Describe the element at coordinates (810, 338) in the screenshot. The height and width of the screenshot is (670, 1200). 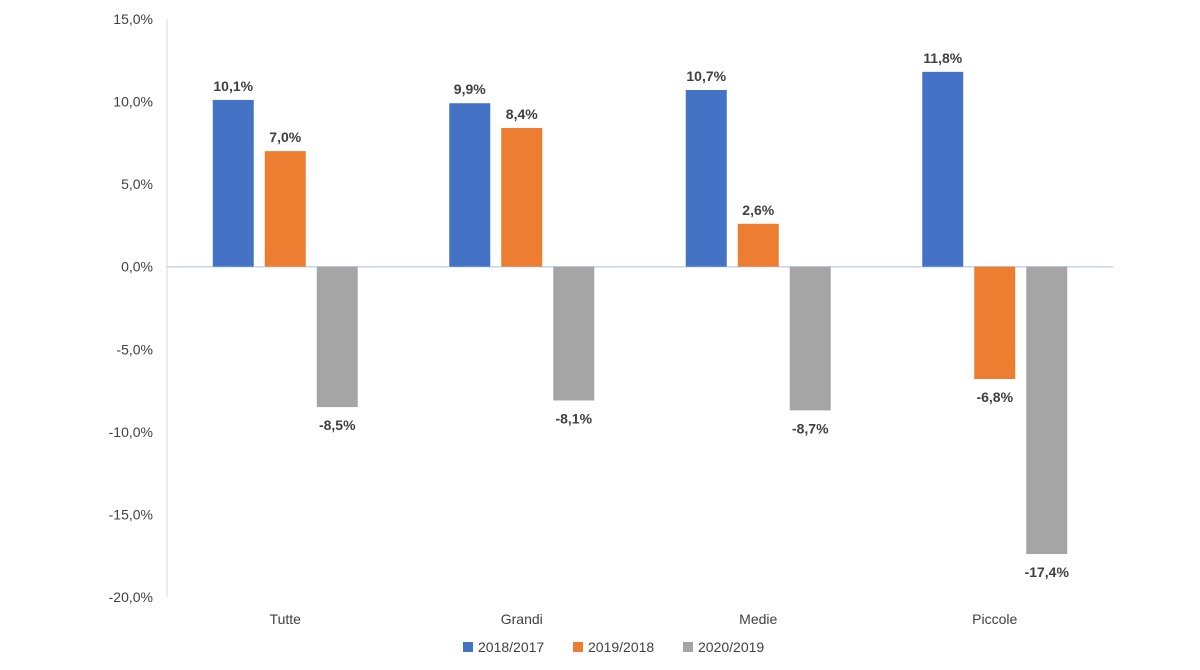
I see `bar-2020-2019-medie` at that location.